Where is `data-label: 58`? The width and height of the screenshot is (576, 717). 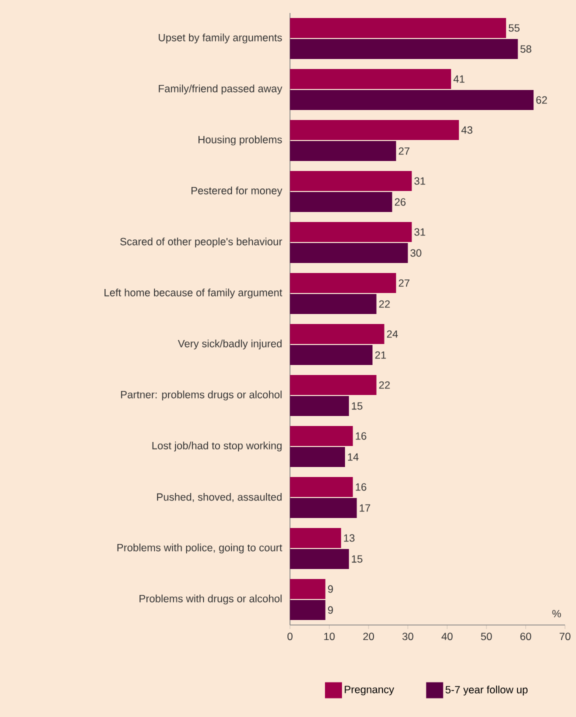 data-label: 58 is located at coordinates (526, 49).